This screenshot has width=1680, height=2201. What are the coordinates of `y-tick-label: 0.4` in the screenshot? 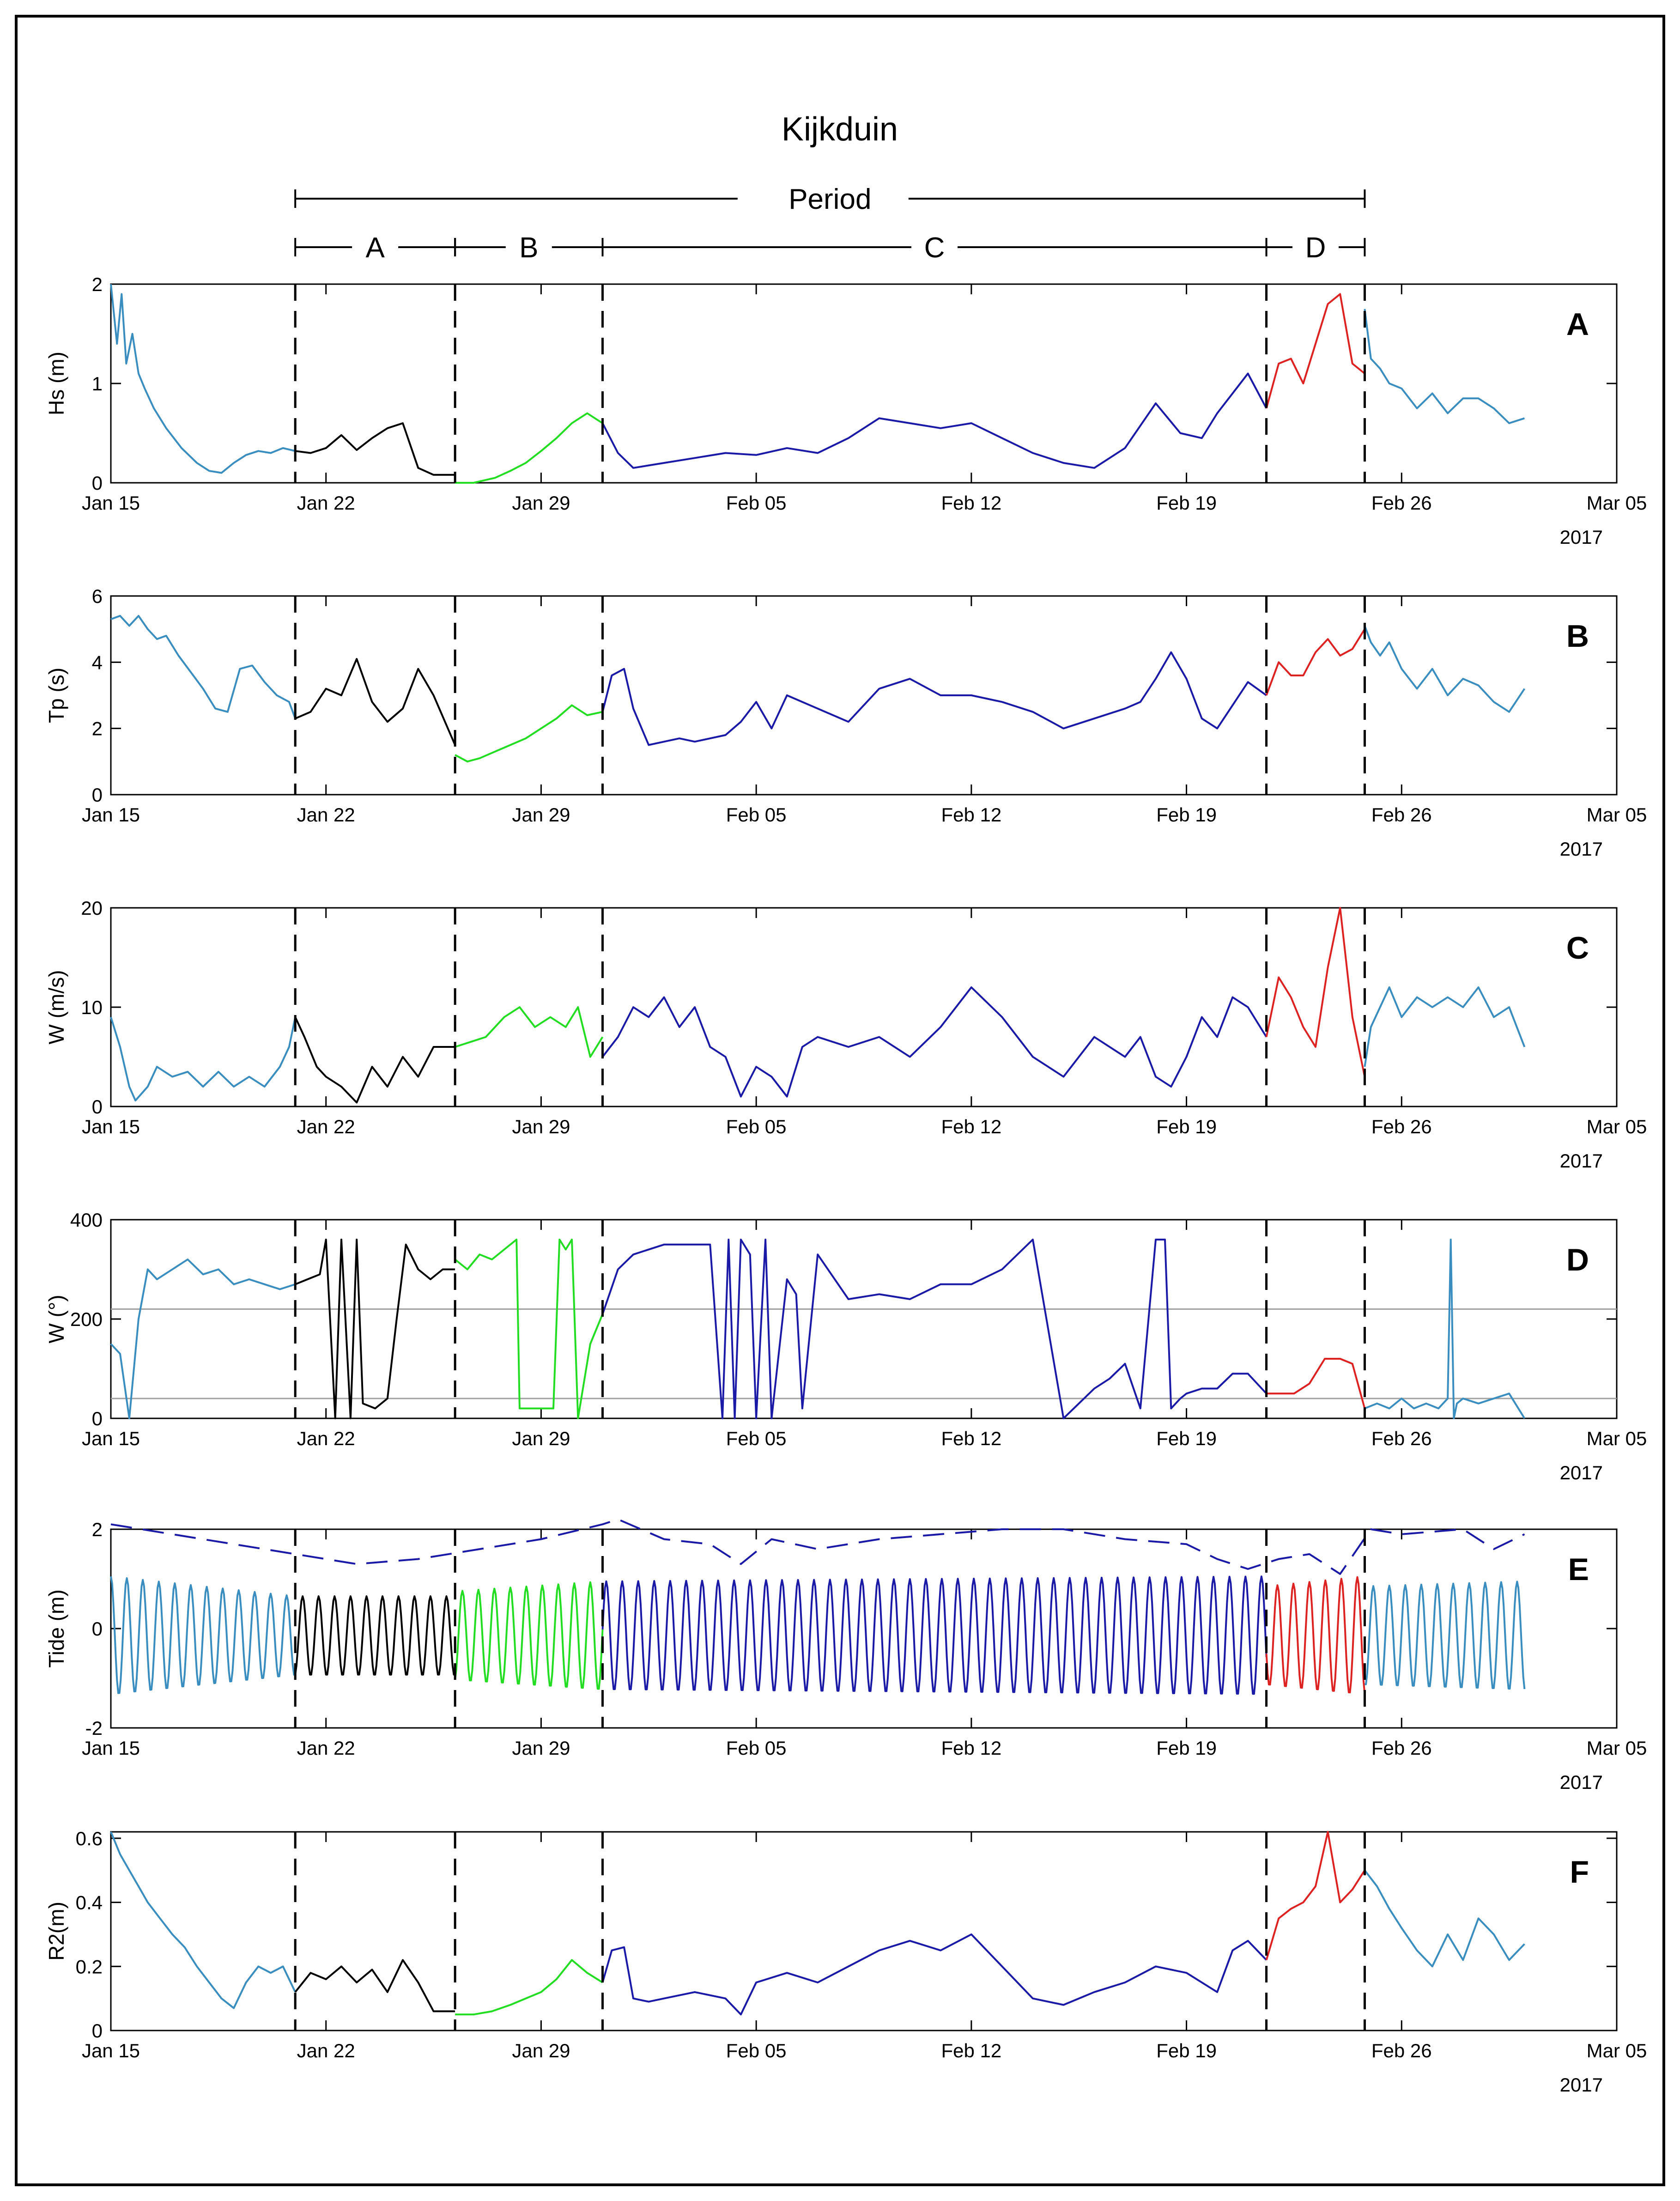 It's located at (89, 1903).